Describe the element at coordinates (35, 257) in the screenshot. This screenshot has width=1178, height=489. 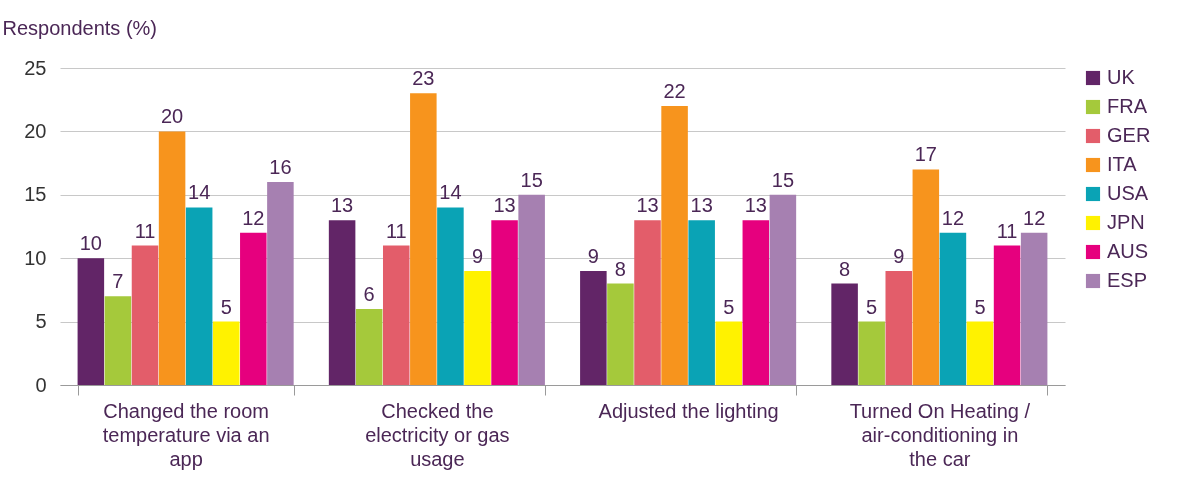
I see `y-tick-label: 10` at that location.